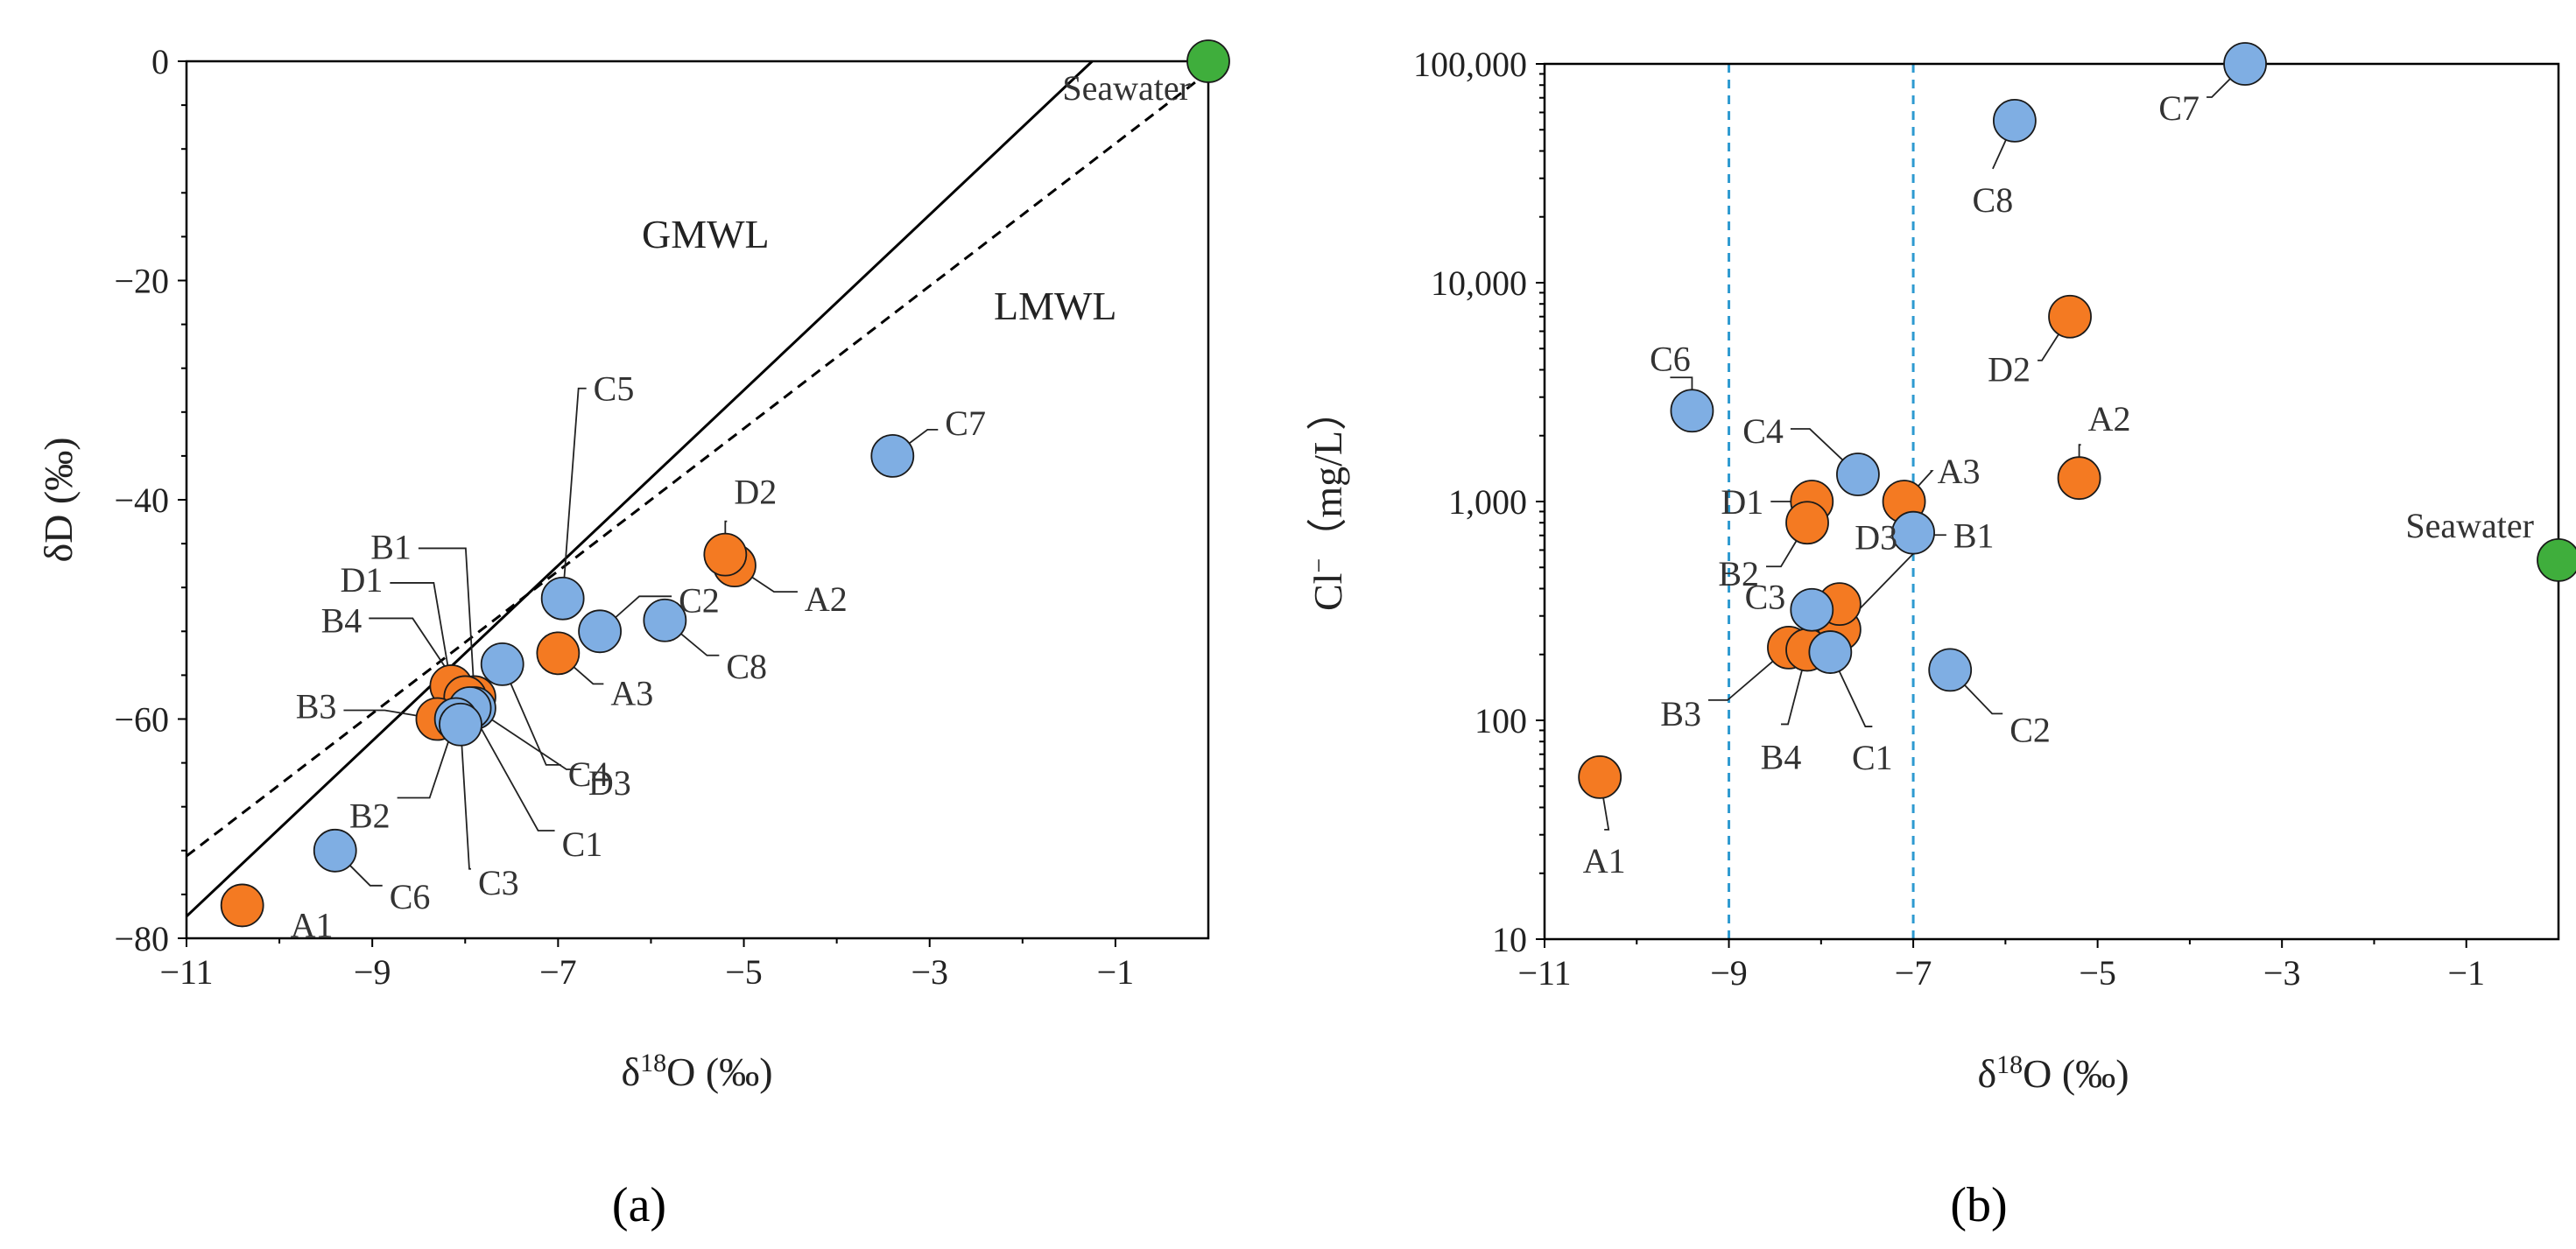 The height and width of the screenshot is (1249, 2576). I want to click on panel-b-y-axis-label: Cl−（mg/L）, so click(1328, 500).